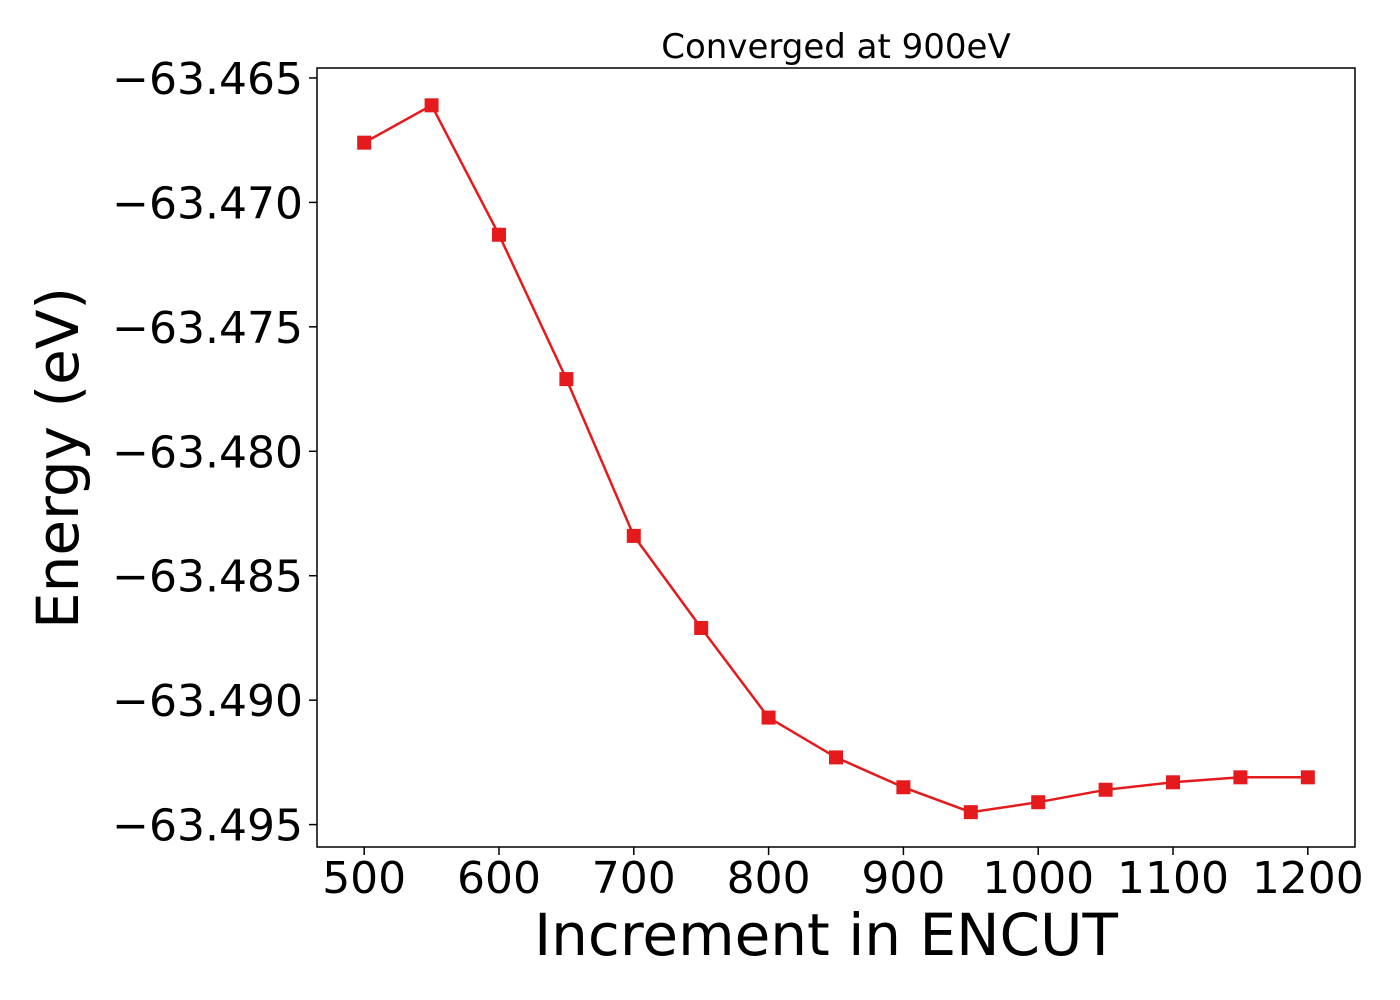  Describe the element at coordinates (634, 878) in the screenshot. I see `x-tick-label: 700` at that location.